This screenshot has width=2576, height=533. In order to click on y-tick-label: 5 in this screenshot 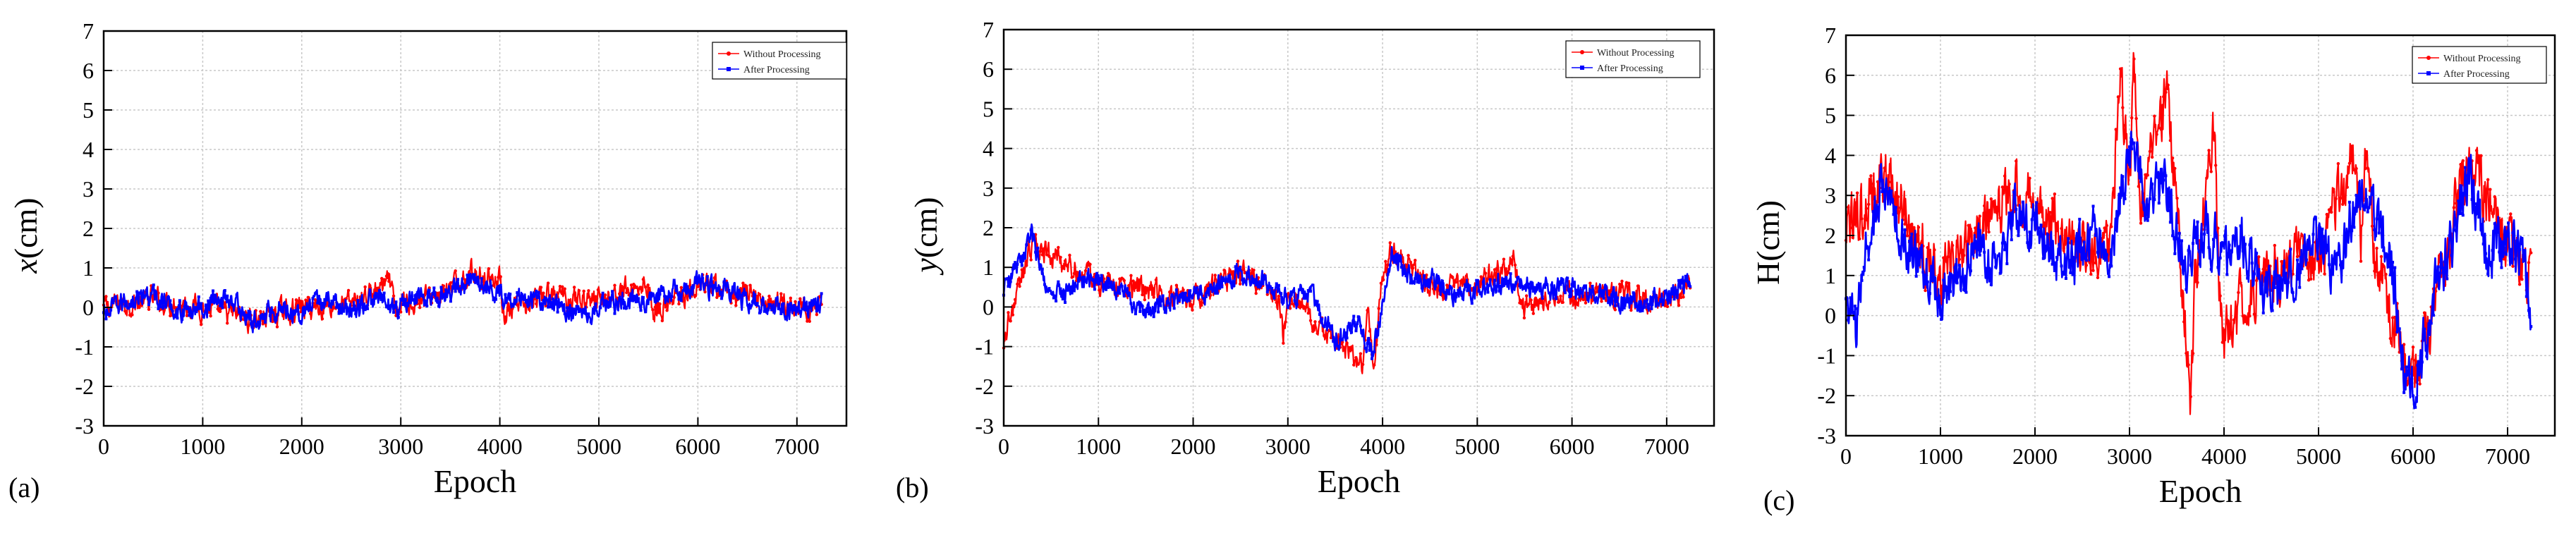, I will do `click(88, 110)`.